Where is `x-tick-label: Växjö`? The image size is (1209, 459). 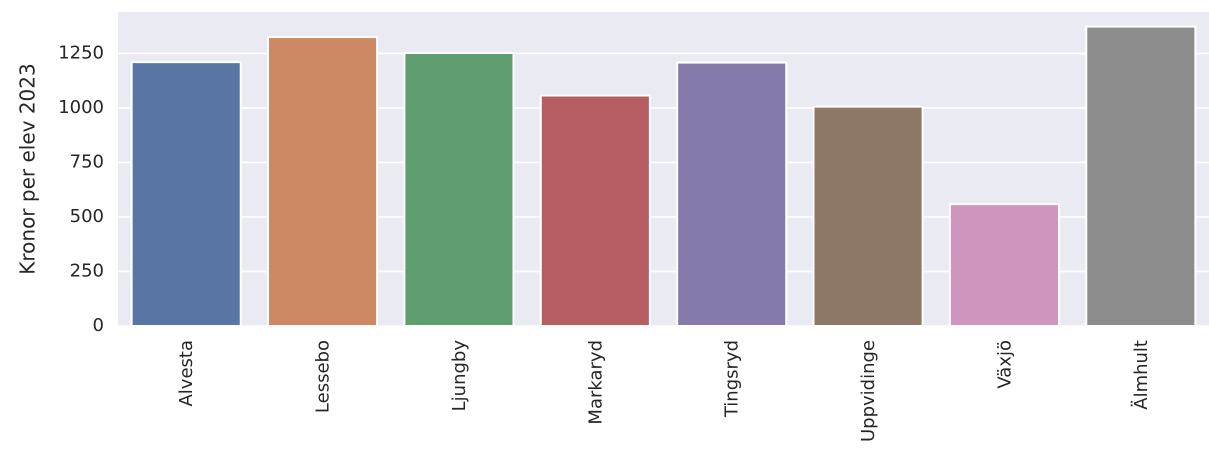 x-tick-label: Växjö is located at coordinates (1004, 364).